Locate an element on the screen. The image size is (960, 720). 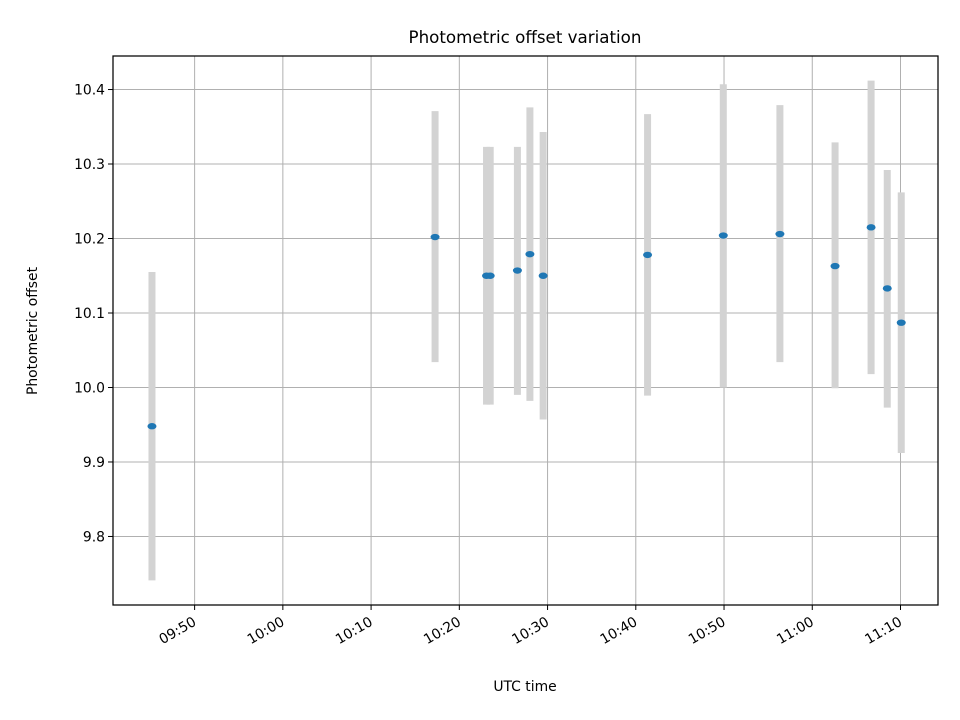
x-axis-label: UTC time is located at coordinates (524, 687).